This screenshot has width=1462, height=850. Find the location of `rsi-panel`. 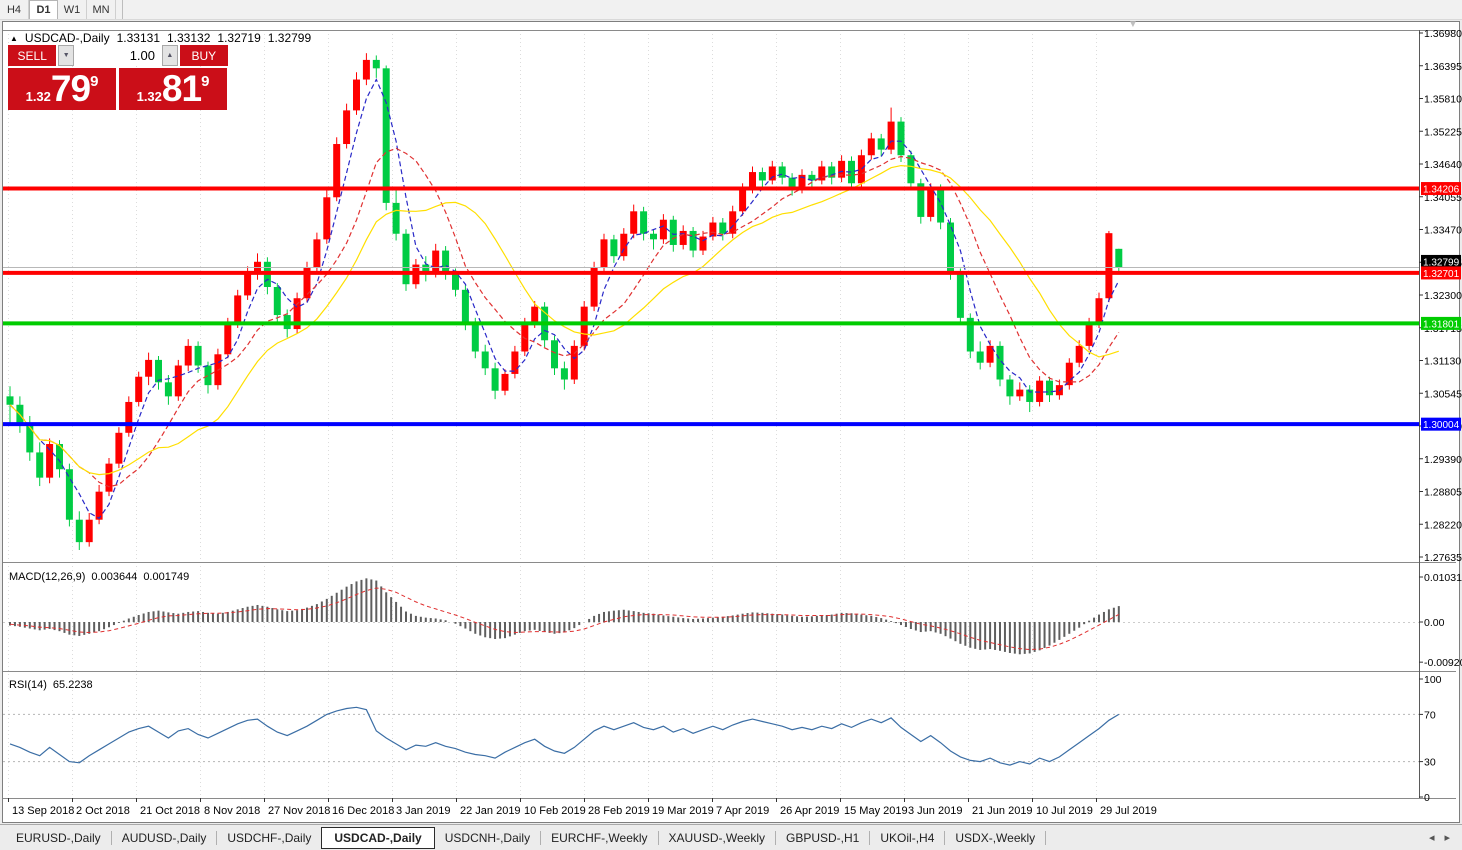

rsi-panel is located at coordinates (711, 736).